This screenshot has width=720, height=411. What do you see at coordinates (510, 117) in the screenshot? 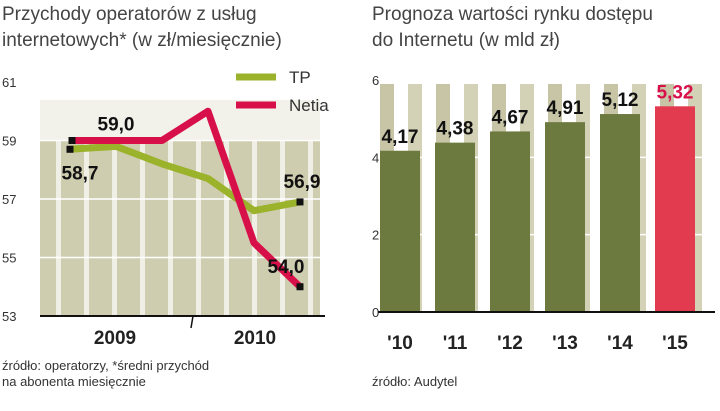
I see `bar-value-label: 4,67` at bounding box center [510, 117].